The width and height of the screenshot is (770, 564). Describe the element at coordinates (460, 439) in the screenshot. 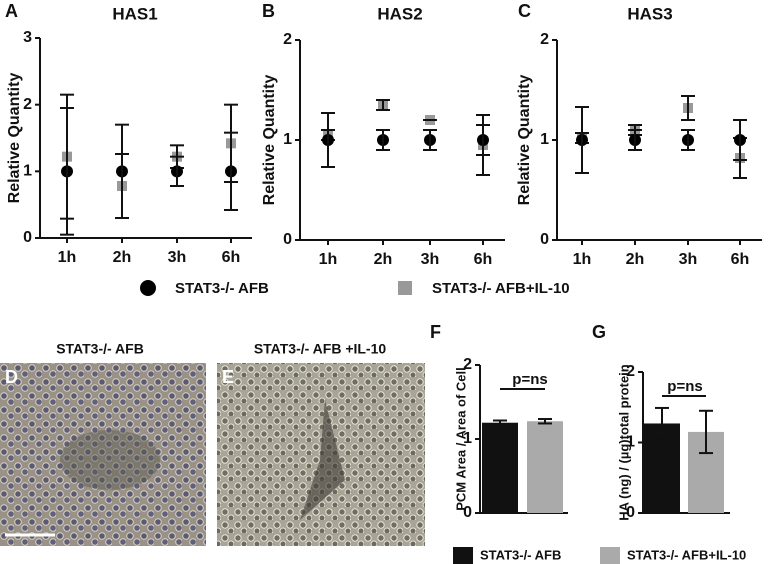

I see `y-axis-label: PCM Area / Area of Cell` at that location.